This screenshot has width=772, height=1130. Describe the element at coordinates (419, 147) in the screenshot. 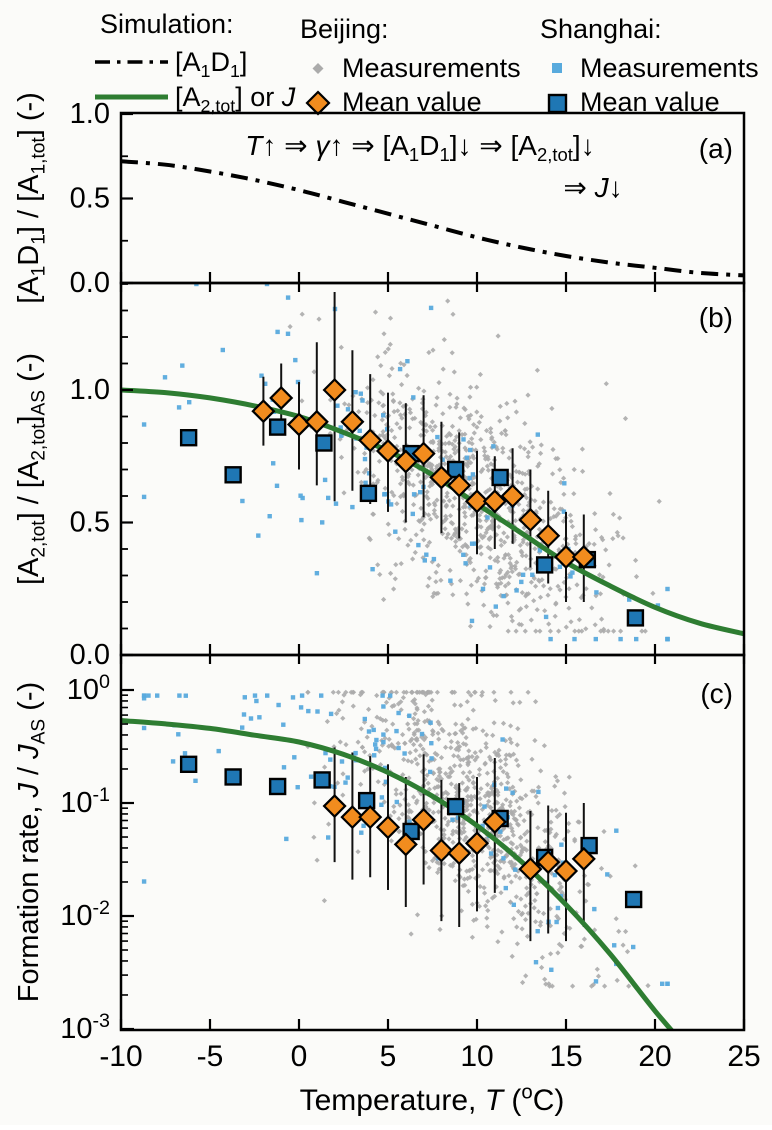

I see `panel-a-annotation-line1: T↑ ⇒ γ↑ ⇒ [A1D1]↓ ⇒ [A2,tot]↓` at that location.